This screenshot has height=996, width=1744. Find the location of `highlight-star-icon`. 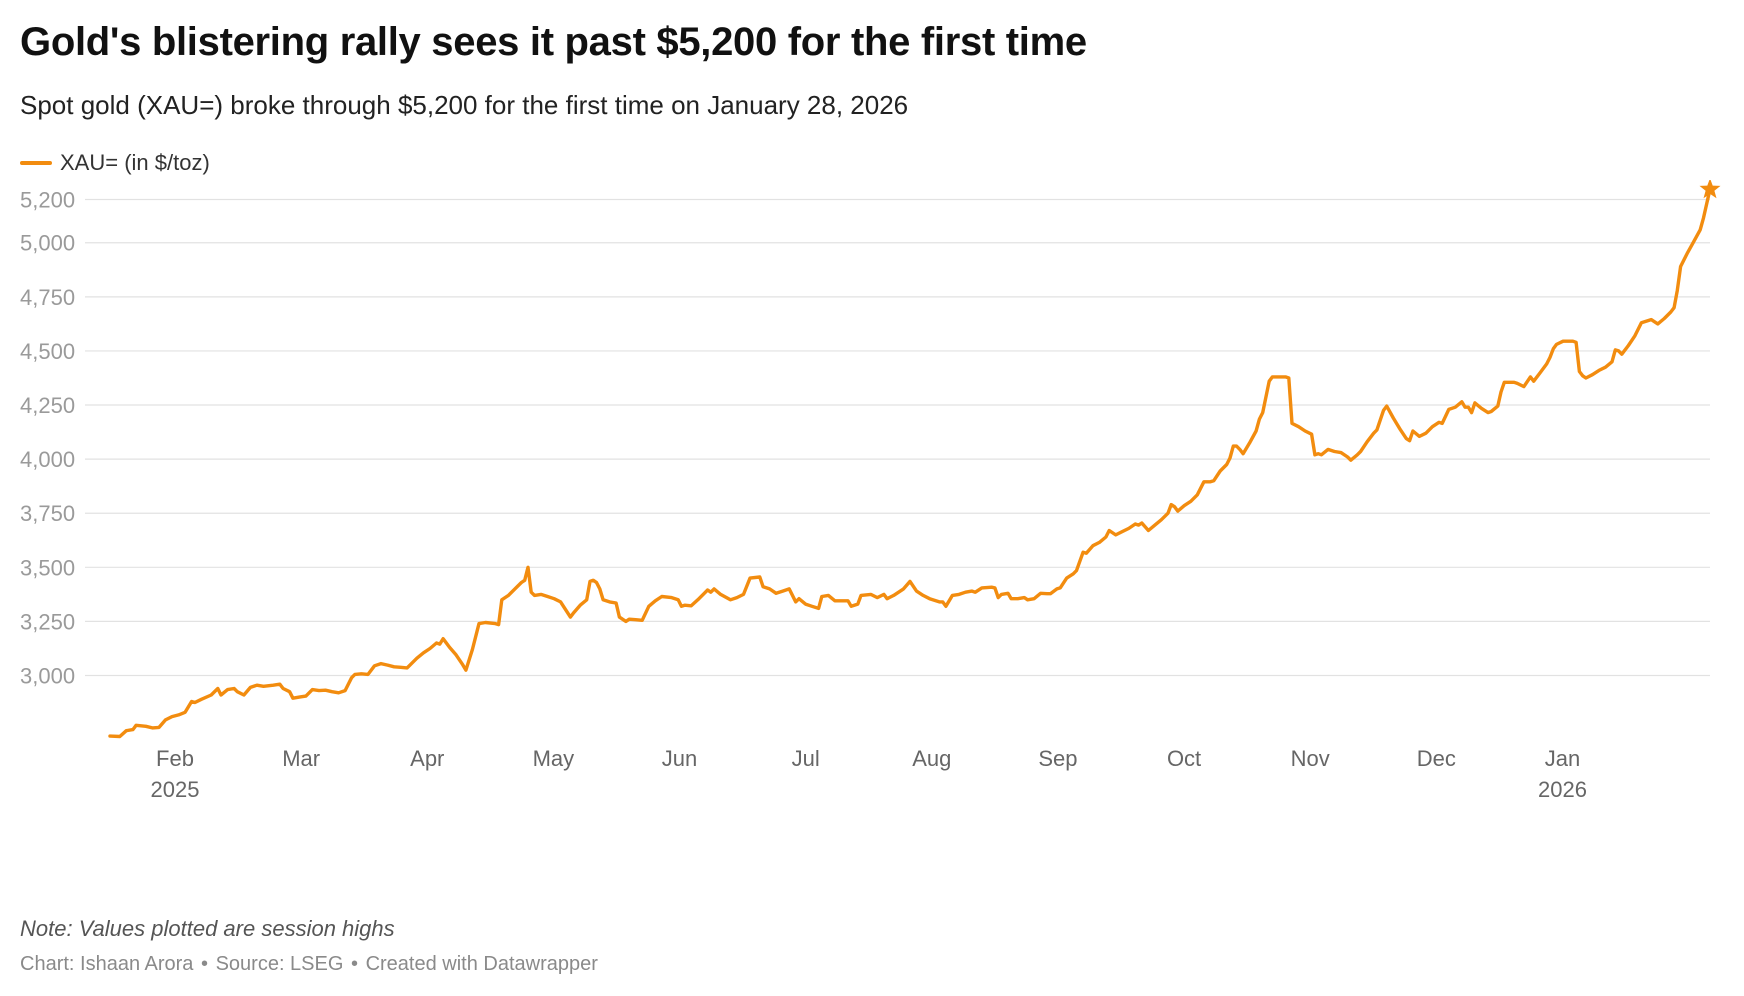

highlight-star-icon is located at coordinates (1710, 189).